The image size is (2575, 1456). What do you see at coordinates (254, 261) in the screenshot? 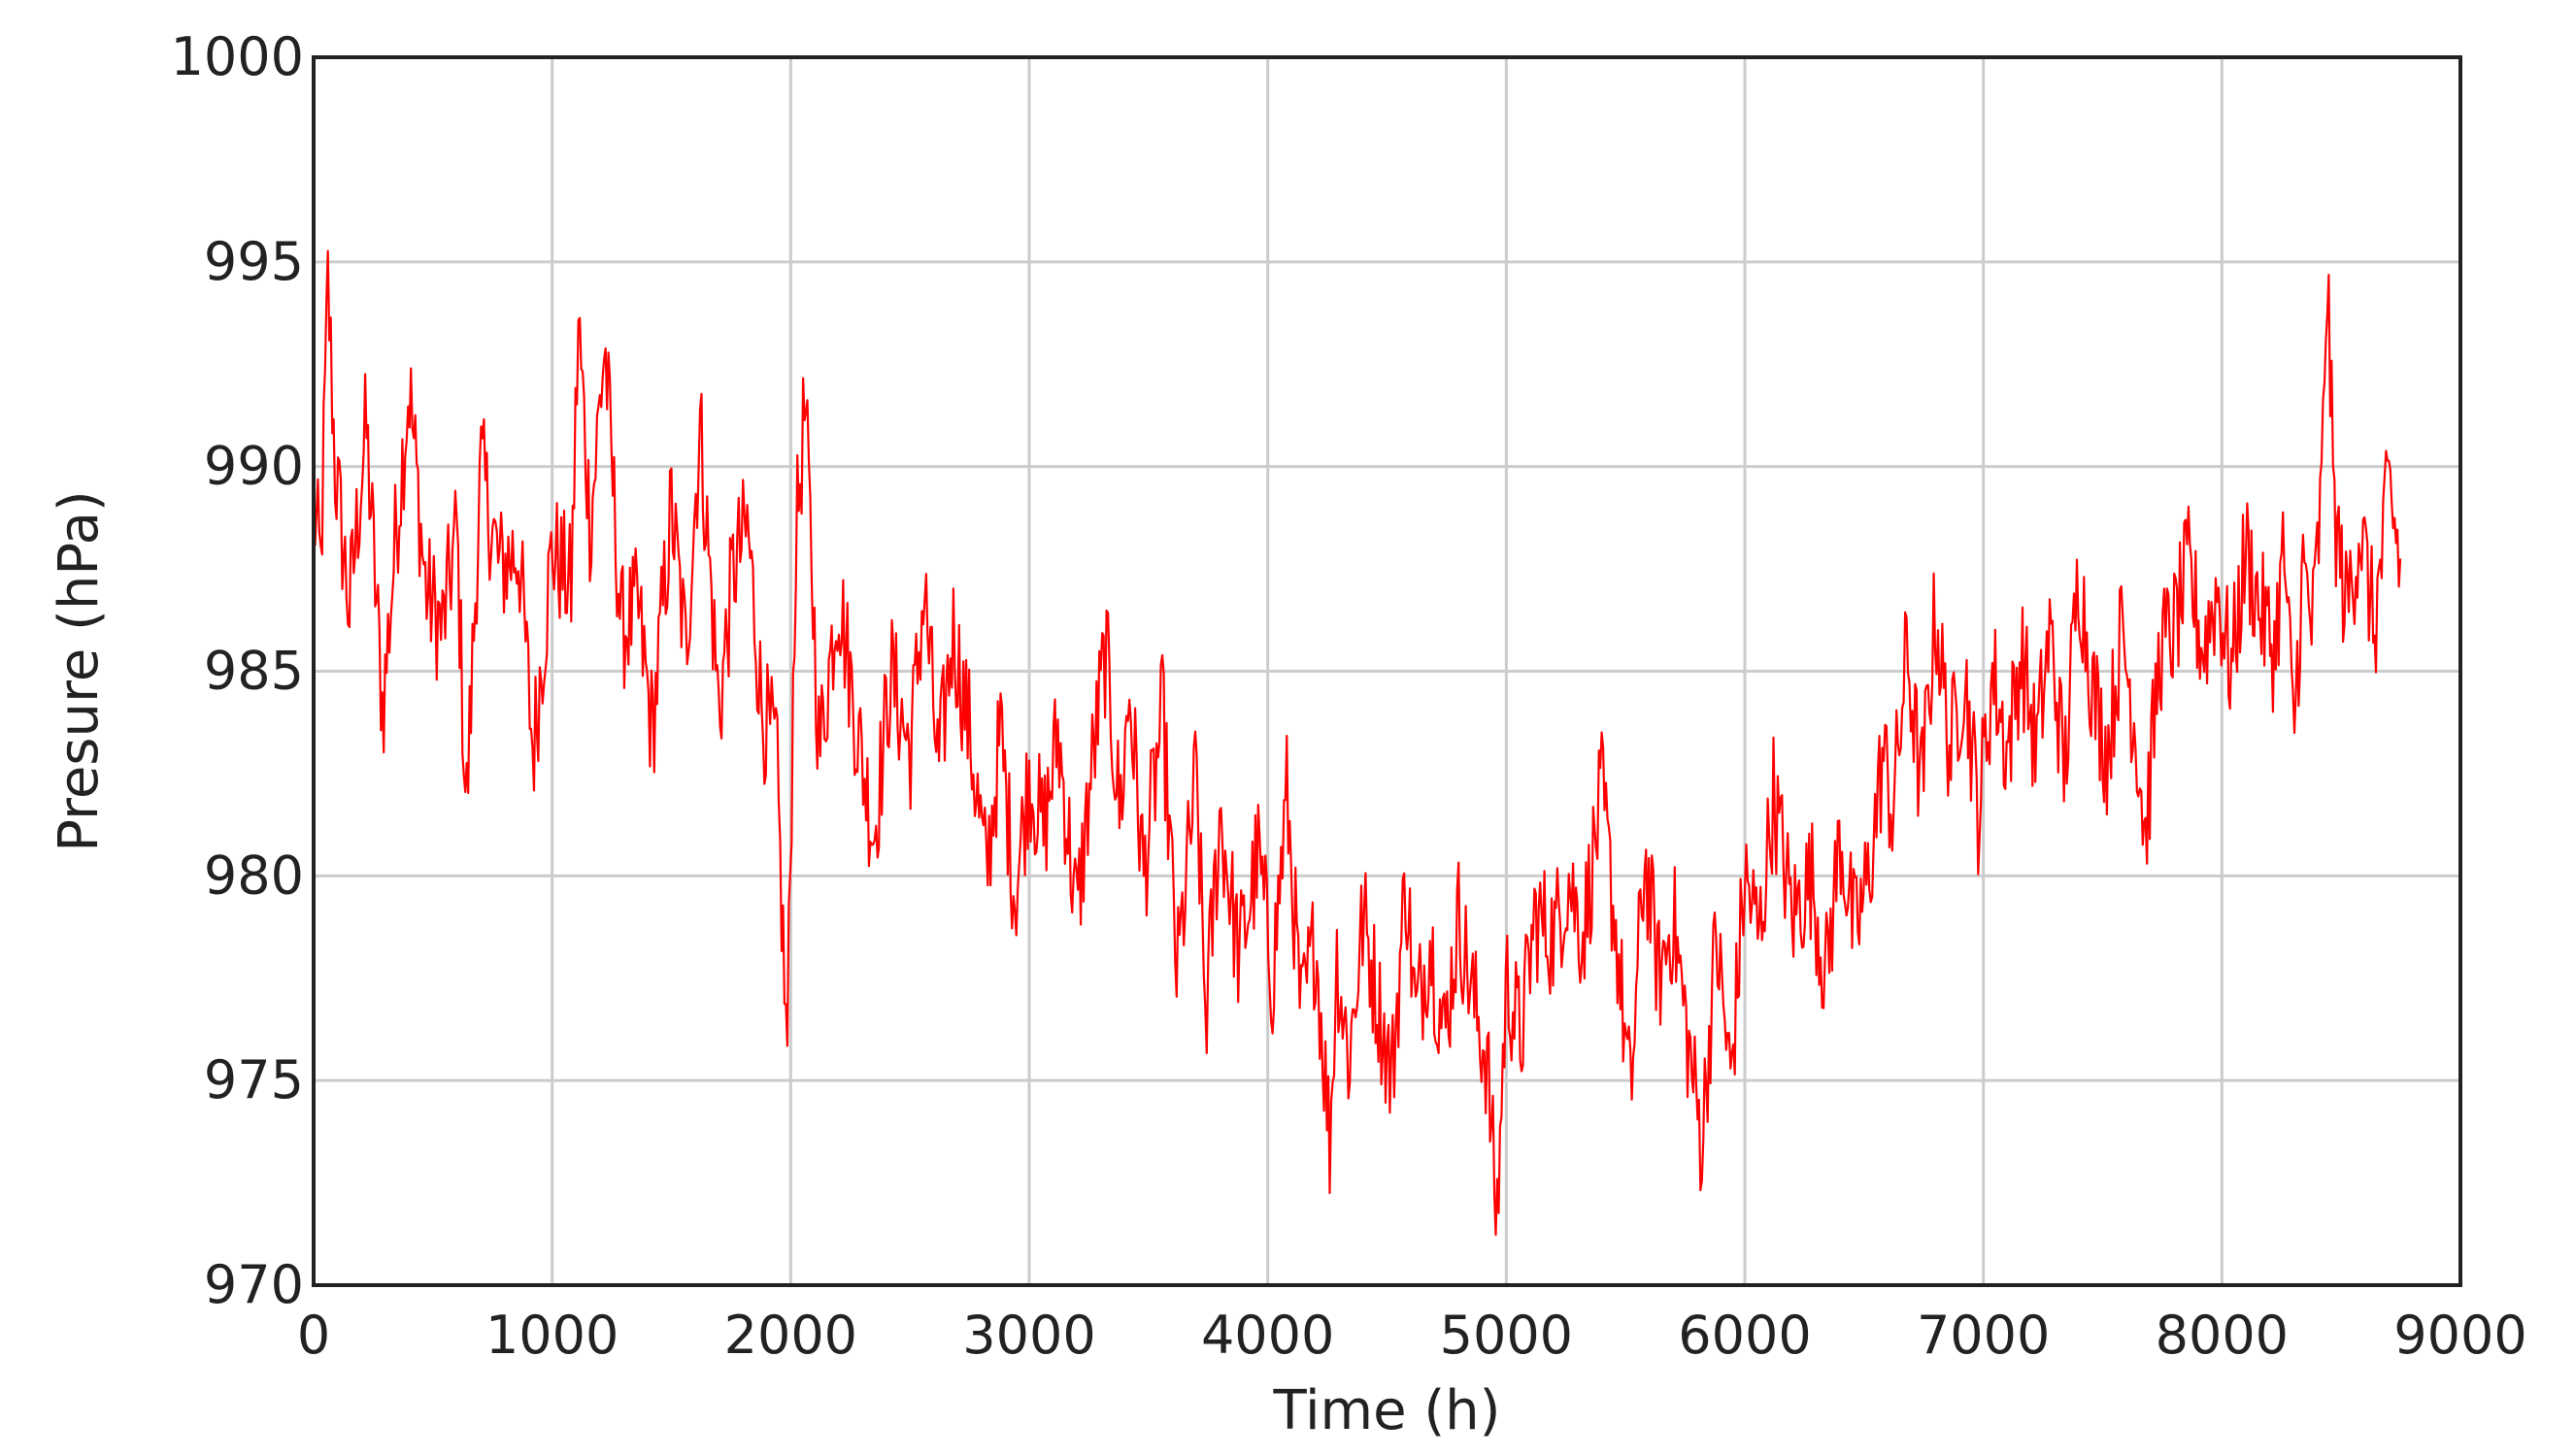
I see `y-tick-label: 995` at bounding box center [254, 261].